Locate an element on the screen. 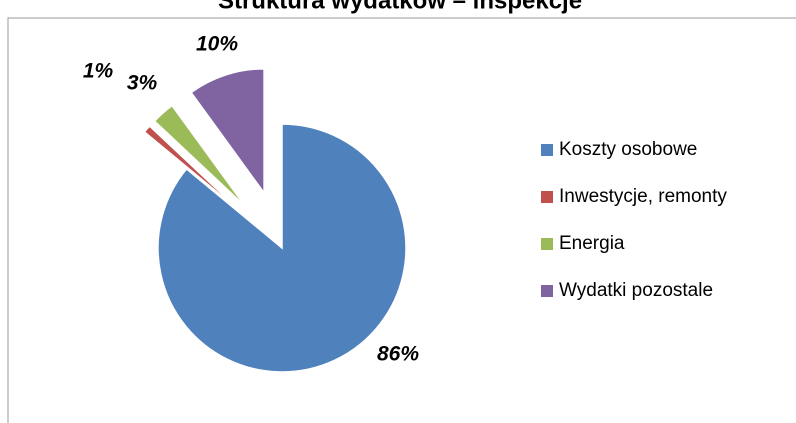 The width and height of the screenshot is (796, 423). data-label: 86% is located at coordinates (398, 354).